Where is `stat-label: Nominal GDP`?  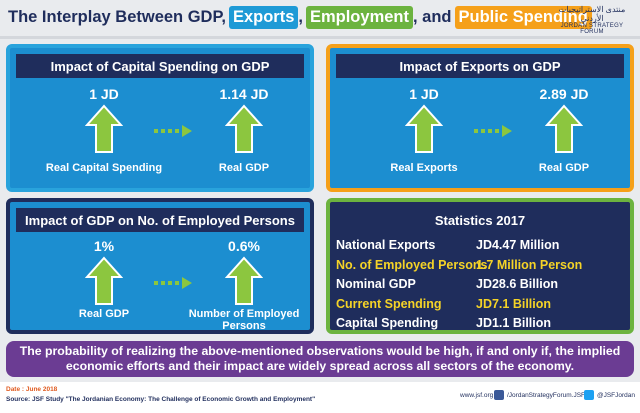
stat-label: Nominal GDP is located at coordinates (376, 284).